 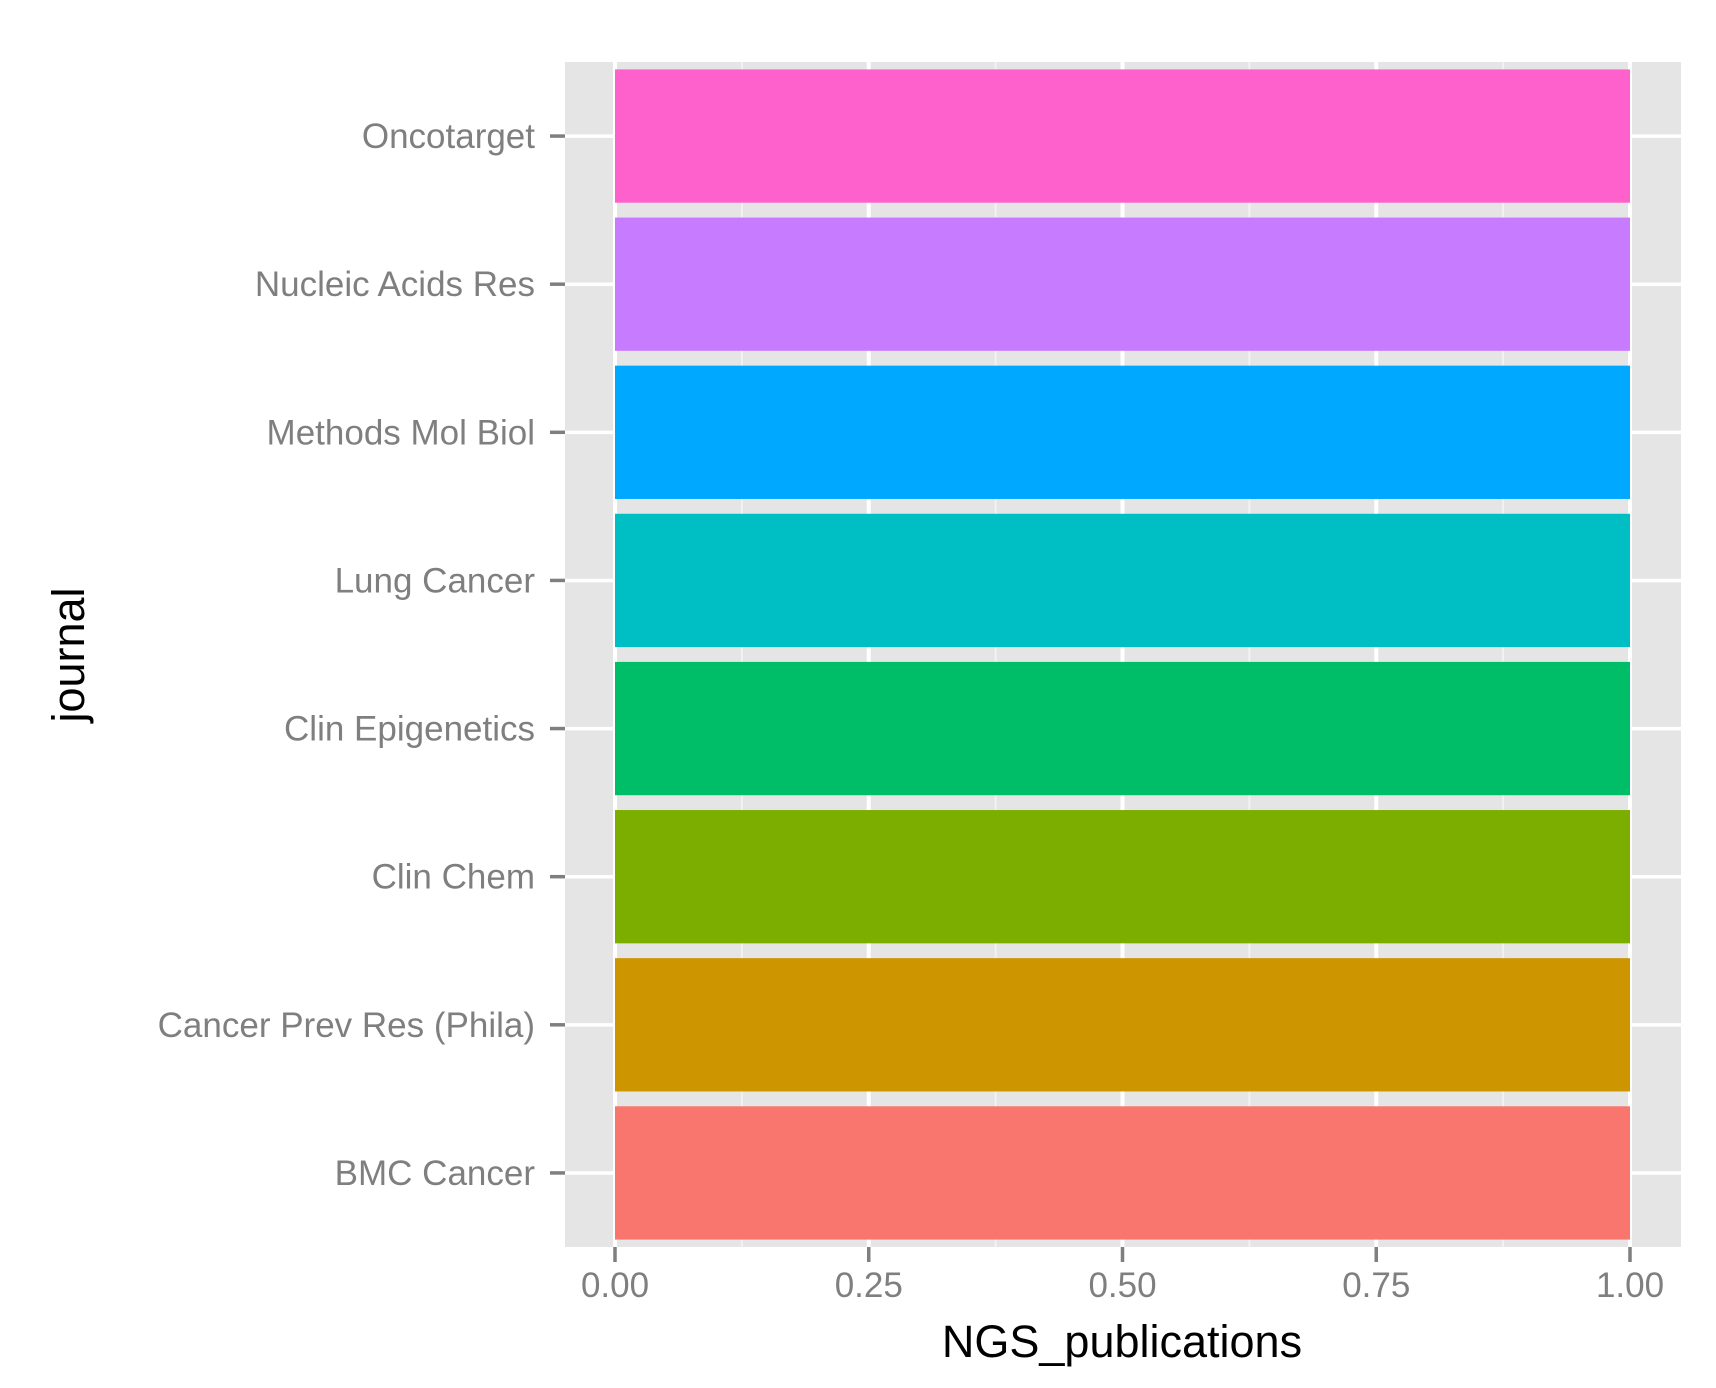 I want to click on y-tick-label: Clin Epigenetics, so click(x=409, y=729).